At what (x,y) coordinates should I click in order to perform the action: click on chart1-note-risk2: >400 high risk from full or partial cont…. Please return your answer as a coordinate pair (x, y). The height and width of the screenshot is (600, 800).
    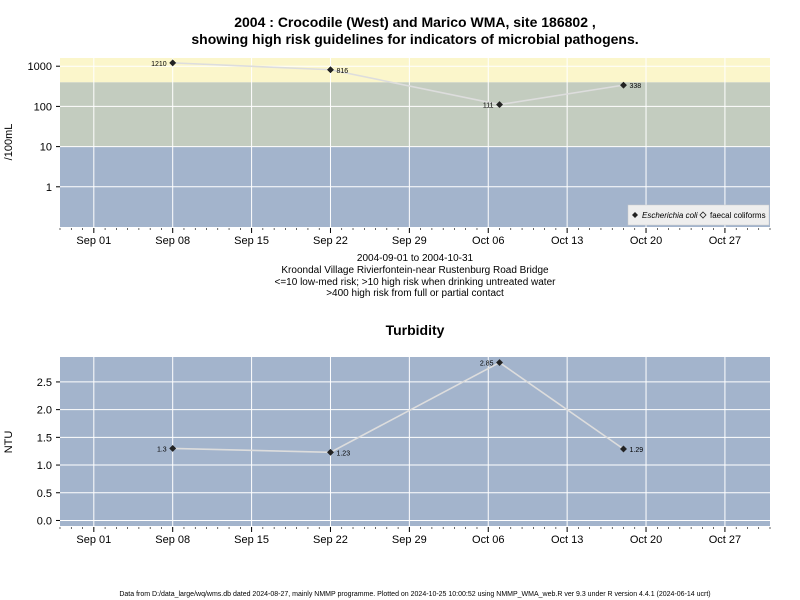
    Looking at the image, I should click on (415, 293).